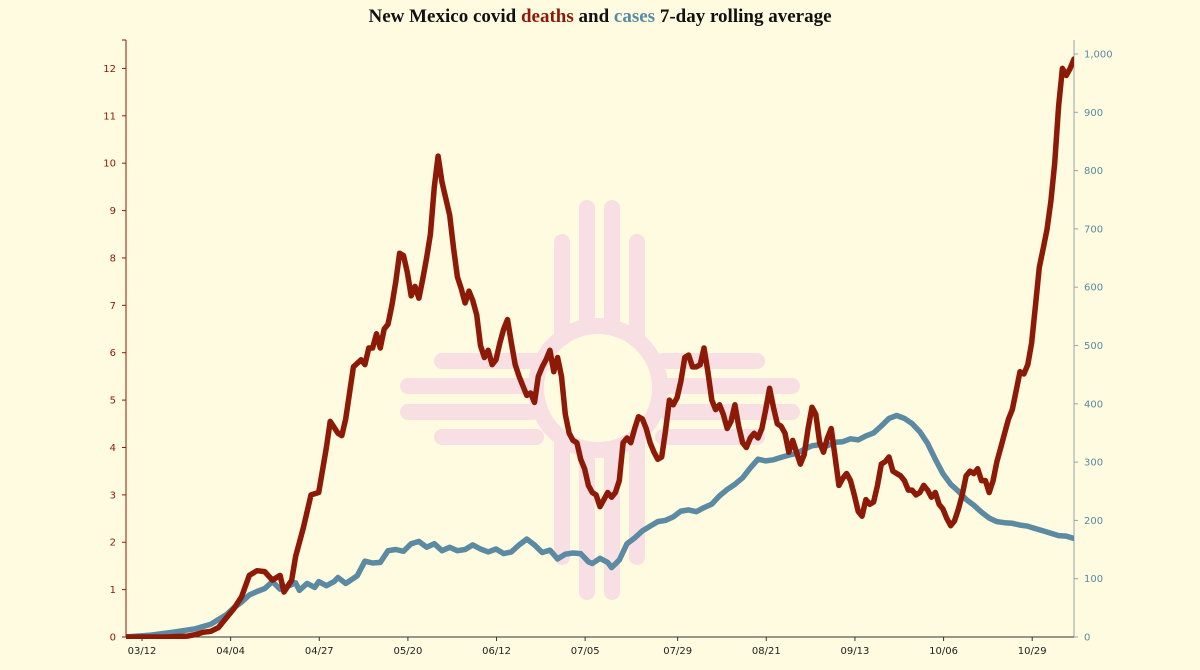  Describe the element at coordinates (319, 651) in the screenshot. I see `x-tick-label: 04/27` at that location.